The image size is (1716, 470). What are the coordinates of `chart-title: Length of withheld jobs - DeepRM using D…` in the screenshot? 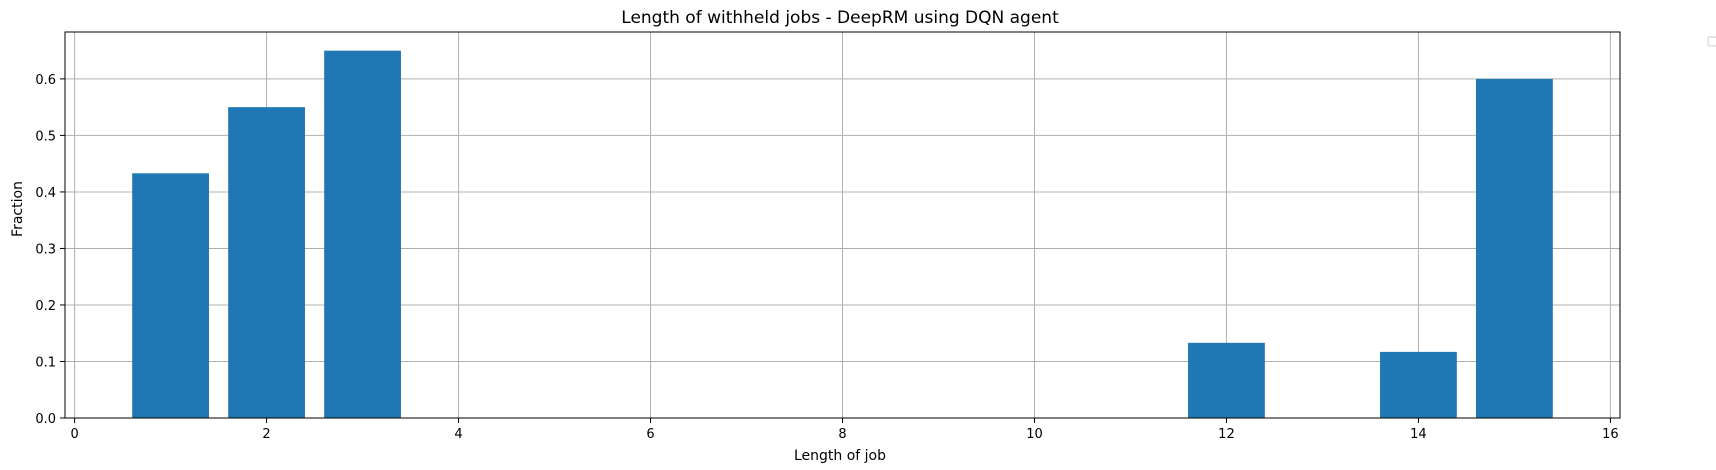 It's located at (840, 18).